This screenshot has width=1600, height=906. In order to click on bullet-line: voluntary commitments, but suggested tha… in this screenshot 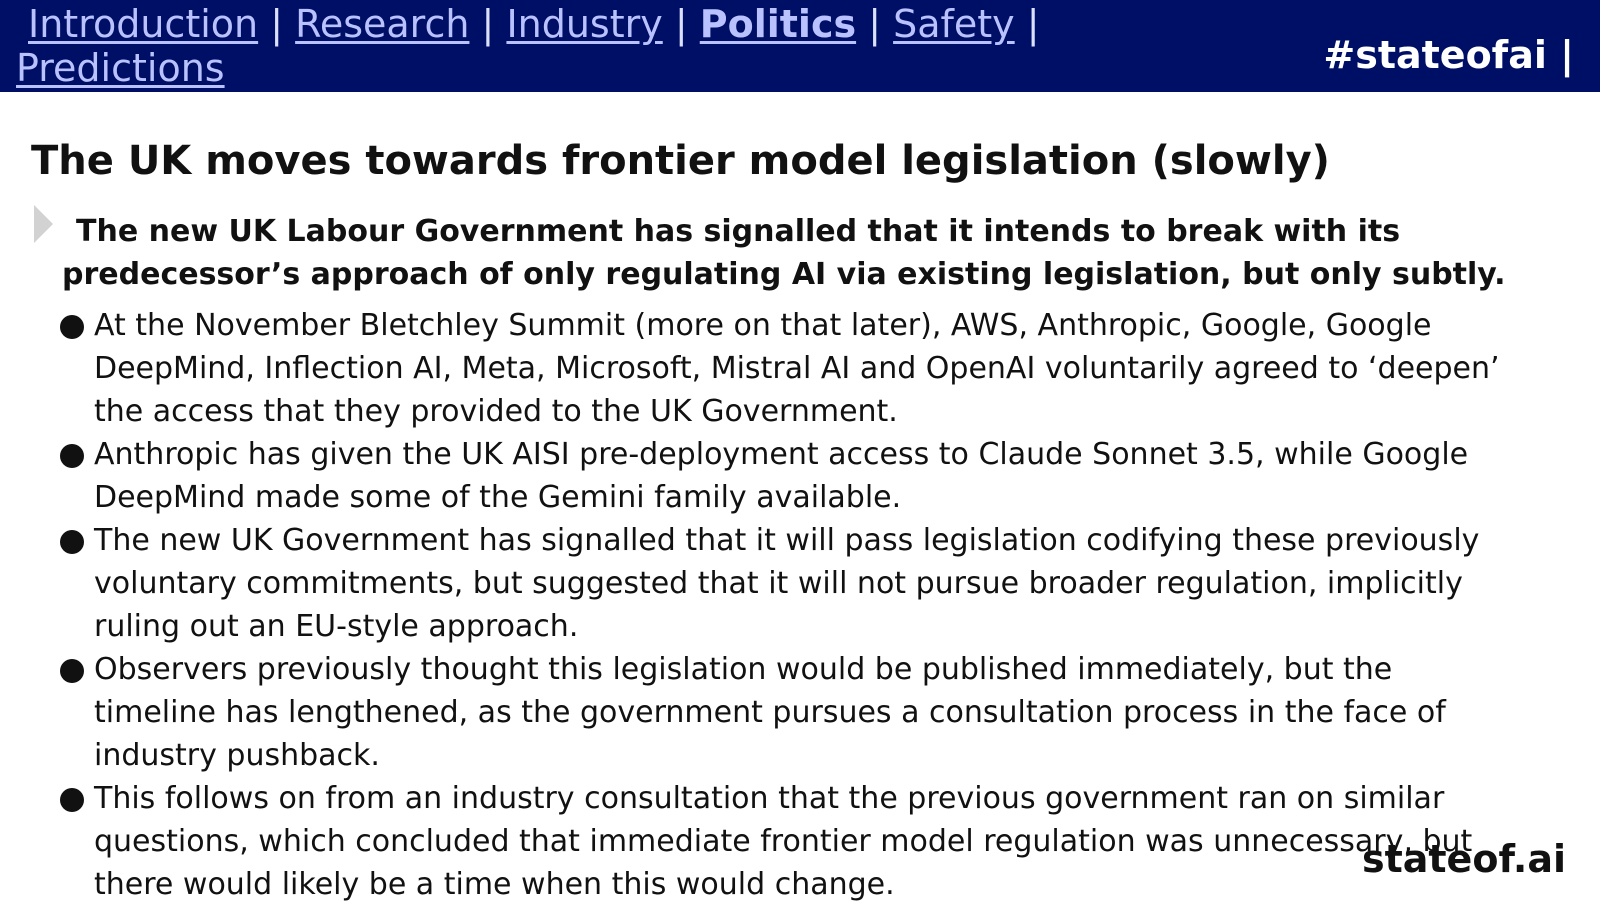, I will do `click(778, 583)`.